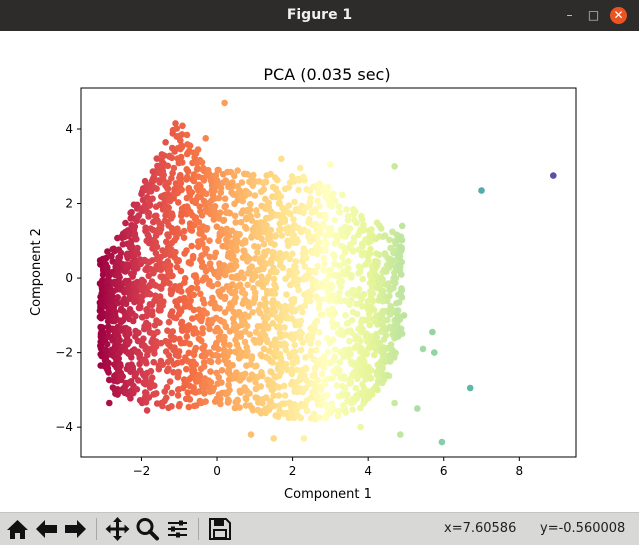 This screenshot has height=546, width=639. Describe the element at coordinates (68, 278) in the screenshot. I see `y-ticks: −4 −2 0 2 4` at that location.